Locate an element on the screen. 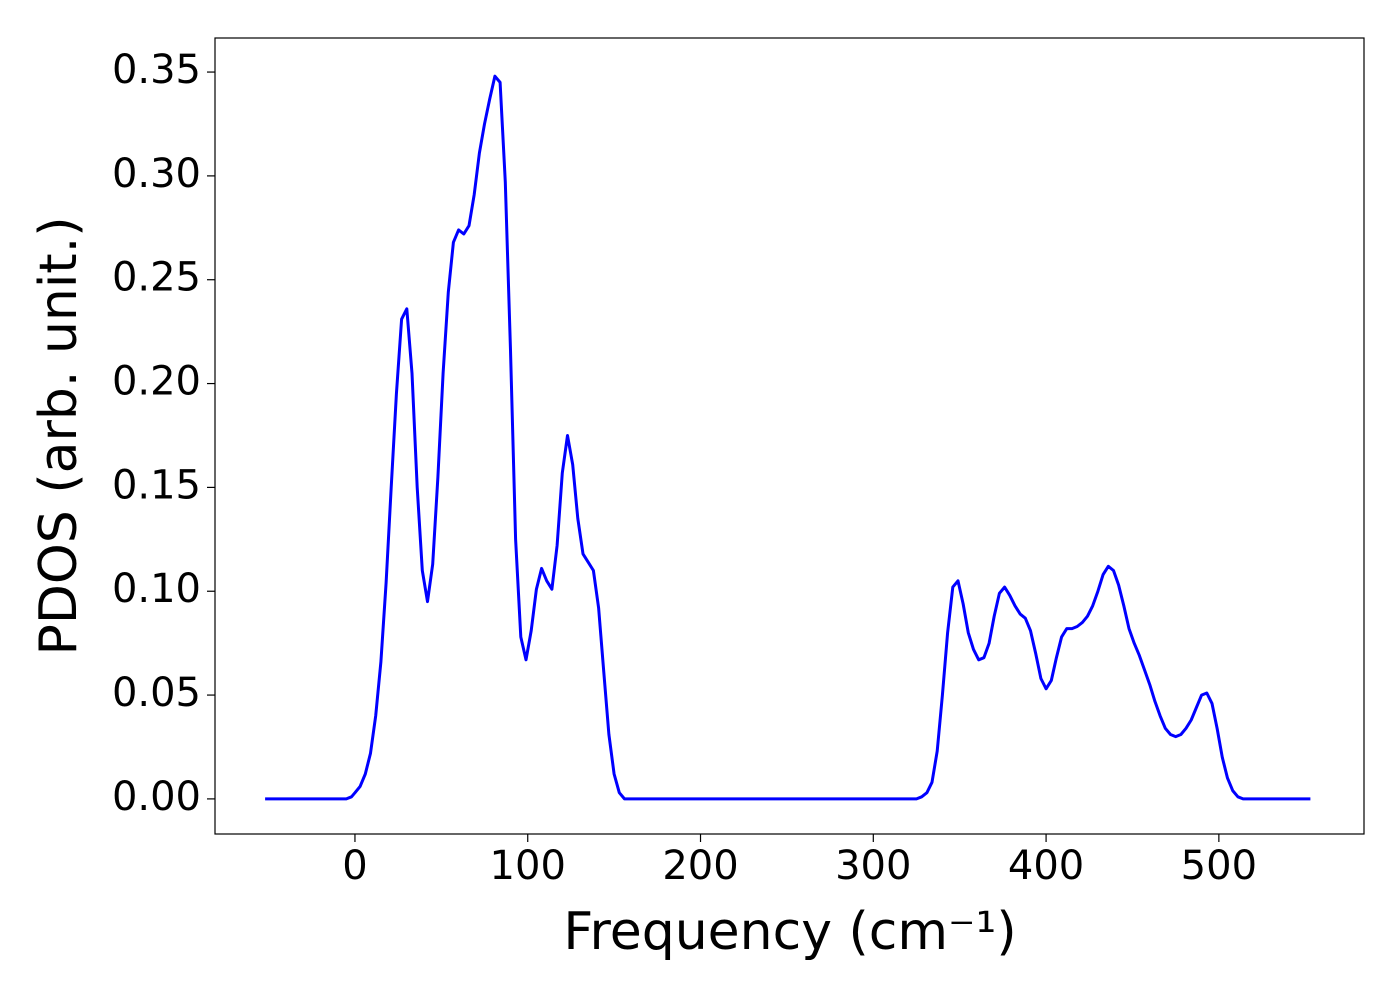  y-tick-label: 0.15 is located at coordinates (156, 485).